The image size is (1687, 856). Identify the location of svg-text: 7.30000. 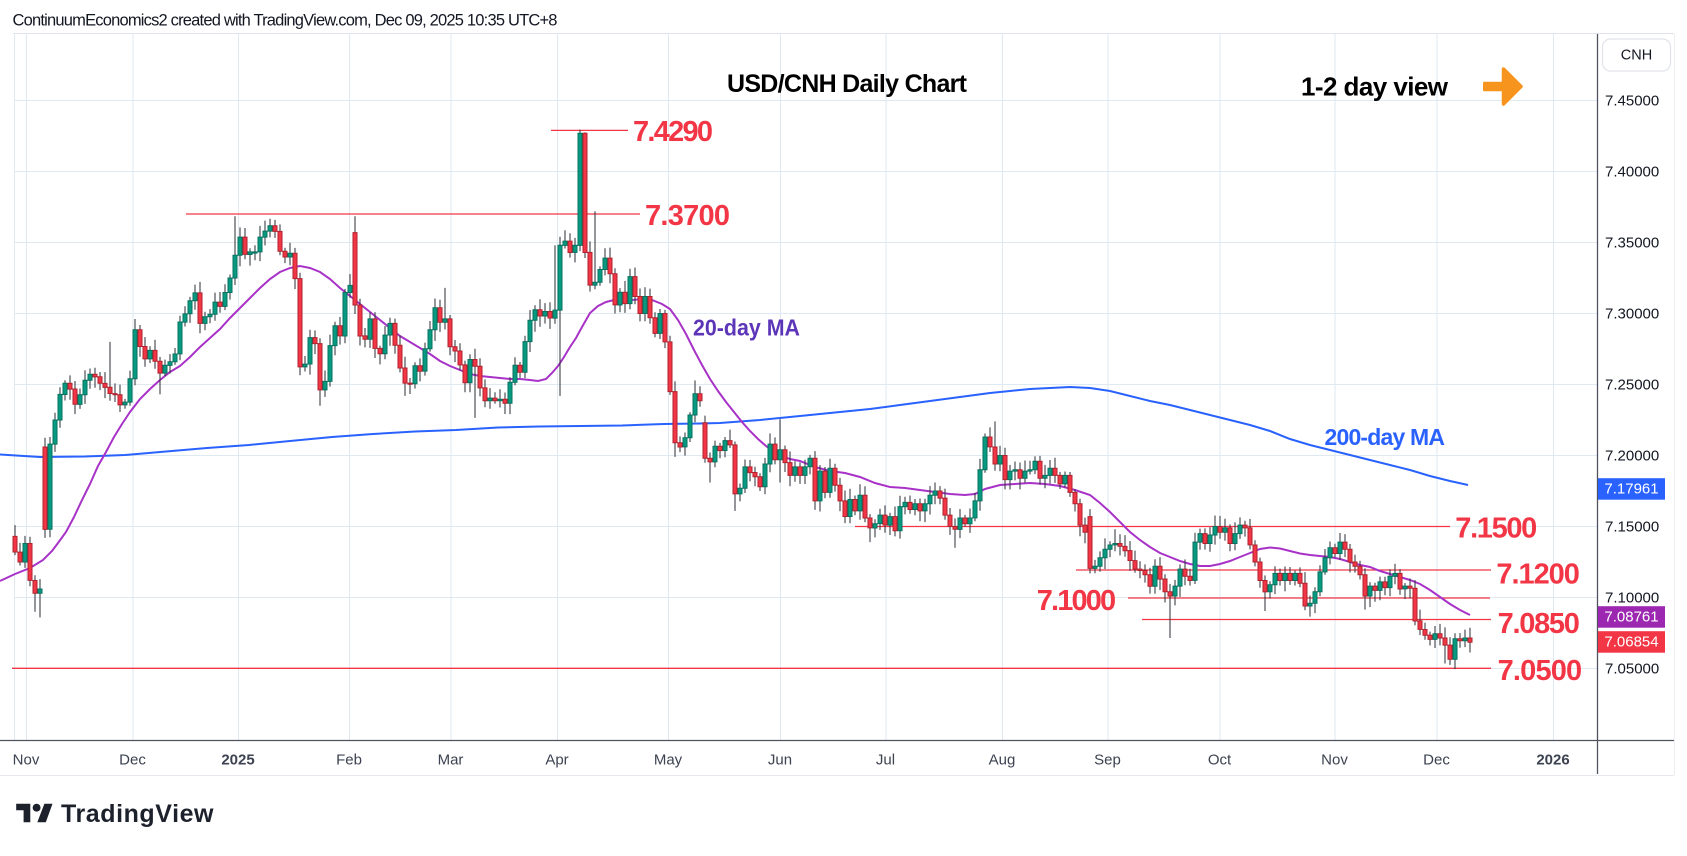
(1632, 314).